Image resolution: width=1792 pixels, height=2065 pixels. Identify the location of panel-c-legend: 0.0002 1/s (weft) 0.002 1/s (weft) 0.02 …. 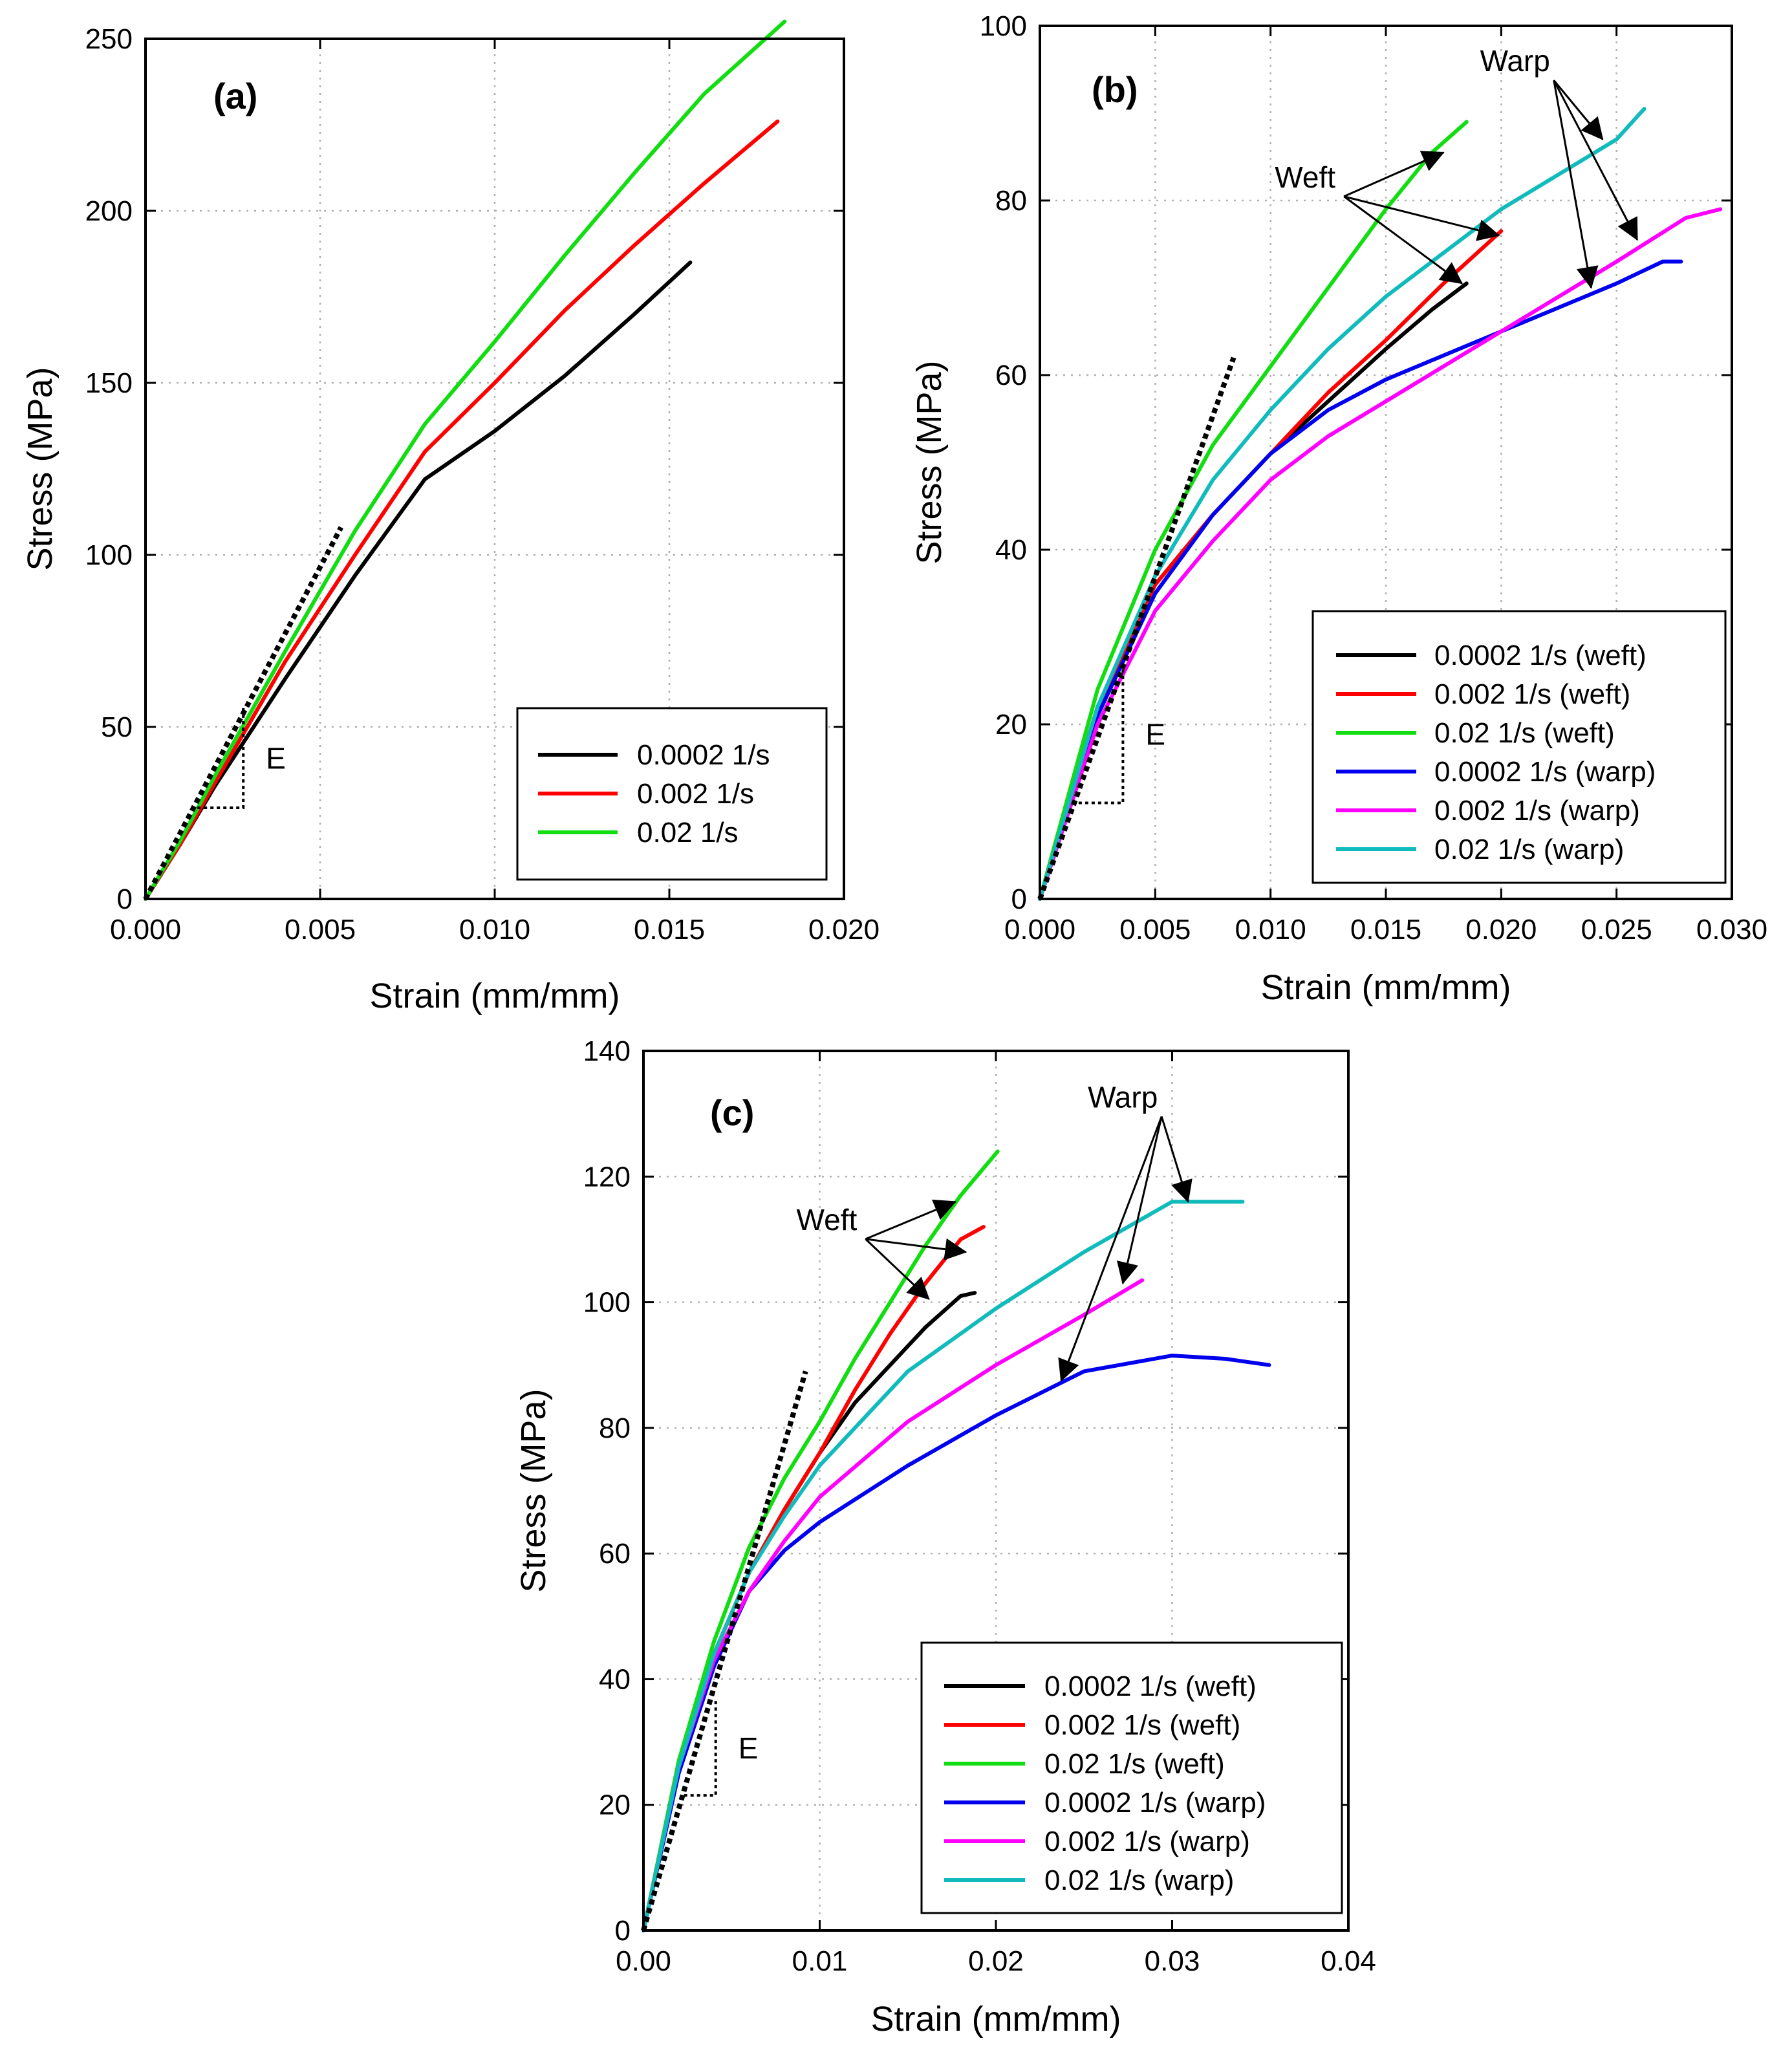
(1131, 1777).